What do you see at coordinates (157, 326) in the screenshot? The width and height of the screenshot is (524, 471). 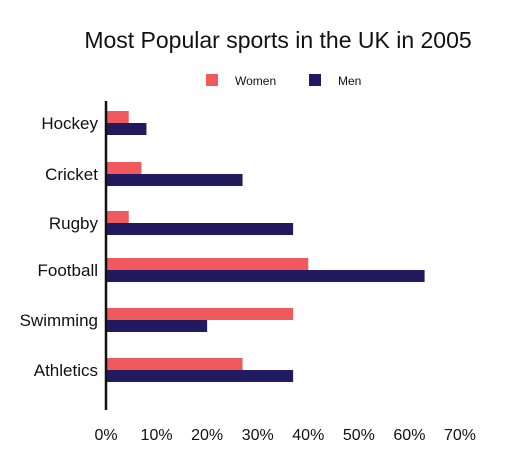 I see `bar-men-swimming` at bounding box center [157, 326].